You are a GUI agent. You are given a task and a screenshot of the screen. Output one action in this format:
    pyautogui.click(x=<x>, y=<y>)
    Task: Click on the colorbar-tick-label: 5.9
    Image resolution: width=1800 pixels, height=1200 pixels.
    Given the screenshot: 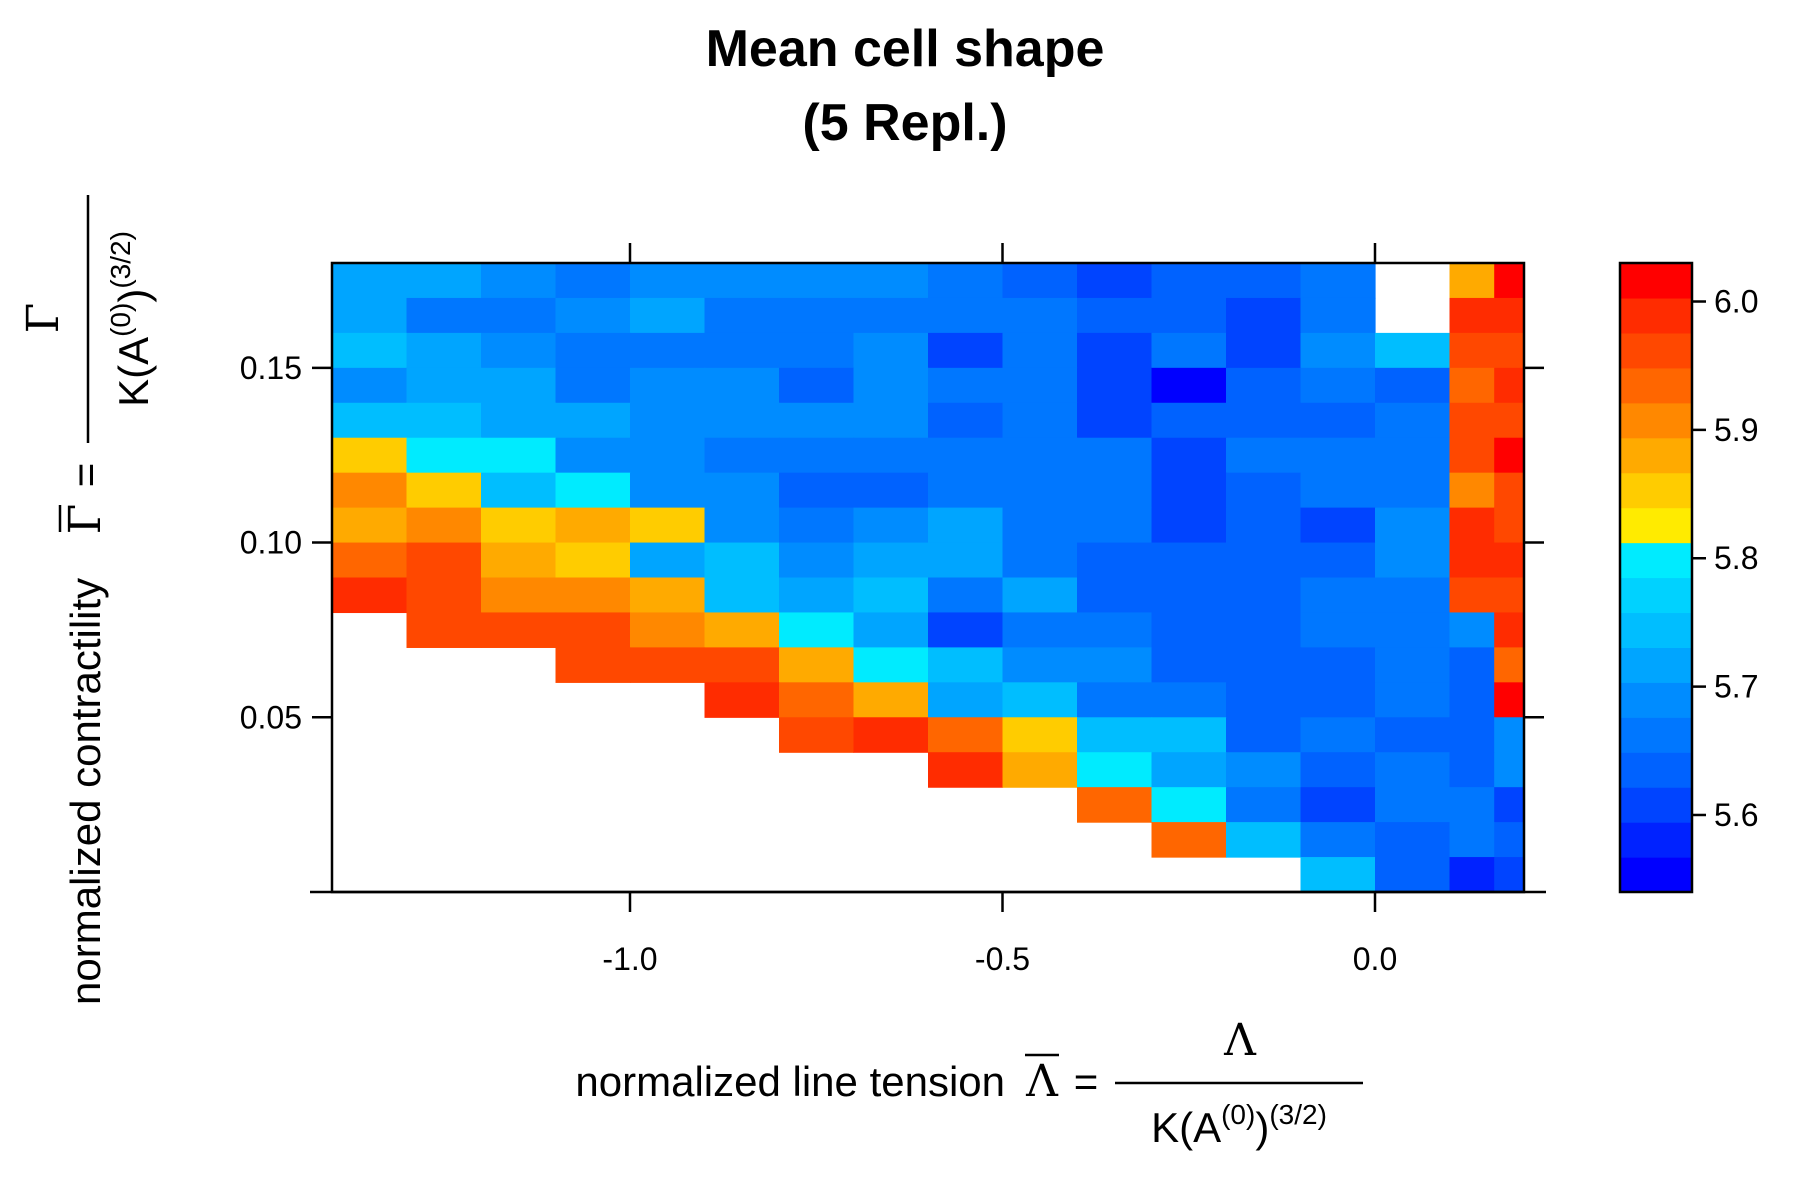 What is the action you would take?
    pyautogui.click(x=1736, y=430)
    